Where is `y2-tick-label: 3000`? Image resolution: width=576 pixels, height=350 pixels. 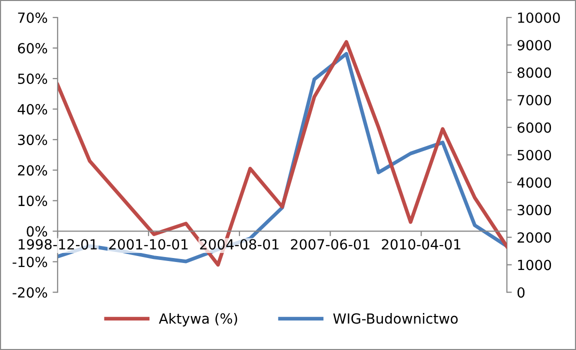
y2-tick-label: 3000 is located at coordinates (535, 210).